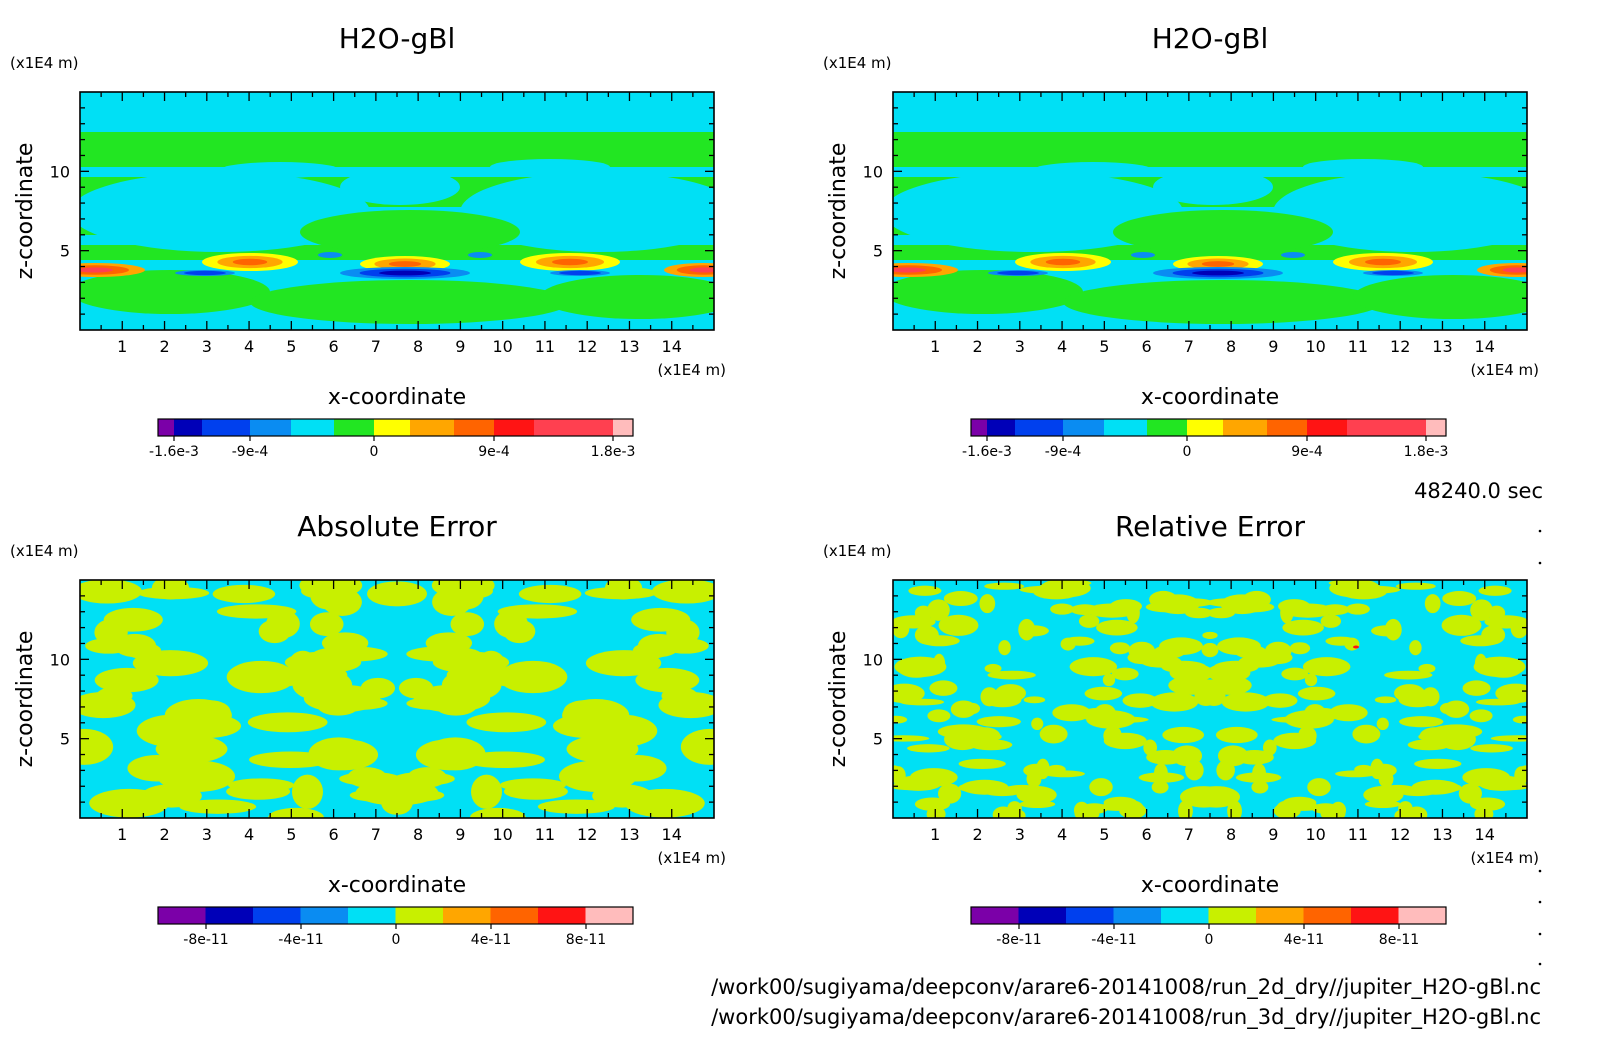 The height and width of the screenshot is (1054, 1604). Describe the element at coordinates (291, 834) in the screenshot. I see `x-tick-label: 5` at that location.